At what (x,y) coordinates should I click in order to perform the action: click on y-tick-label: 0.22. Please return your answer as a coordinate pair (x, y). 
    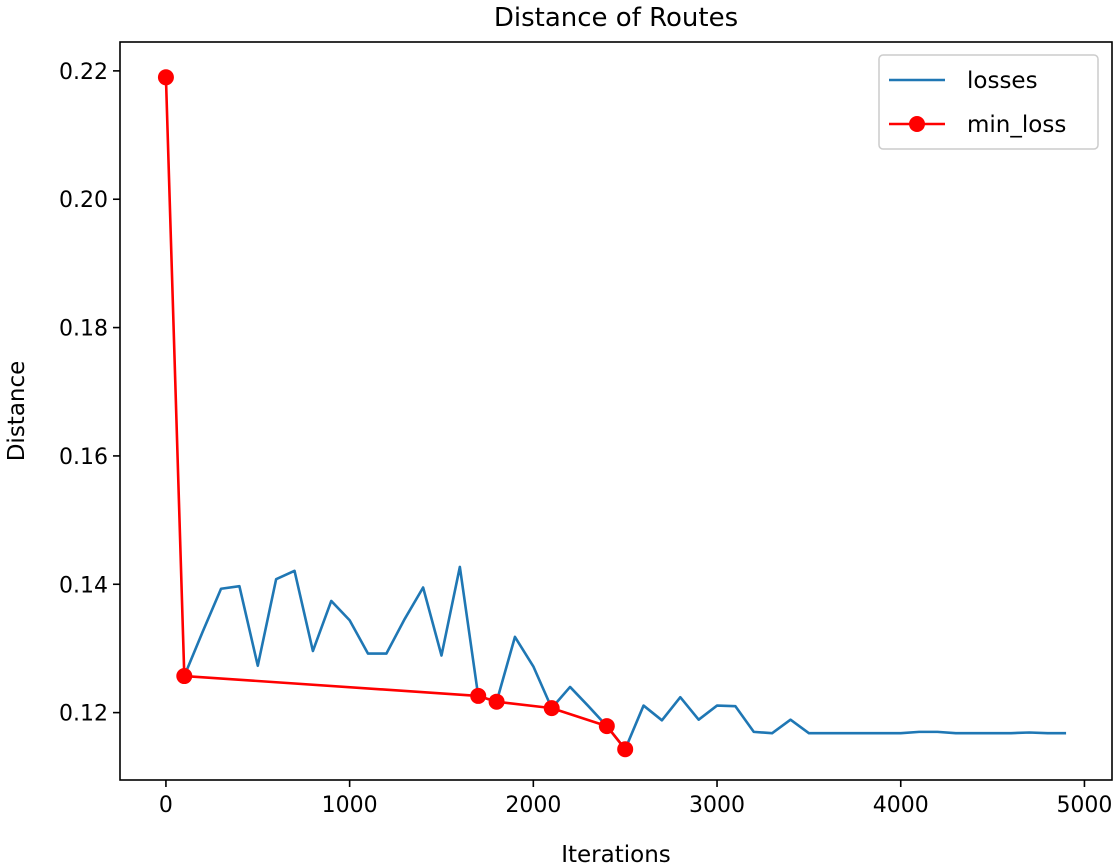
    Looking at the image, I should click on (83, 72).